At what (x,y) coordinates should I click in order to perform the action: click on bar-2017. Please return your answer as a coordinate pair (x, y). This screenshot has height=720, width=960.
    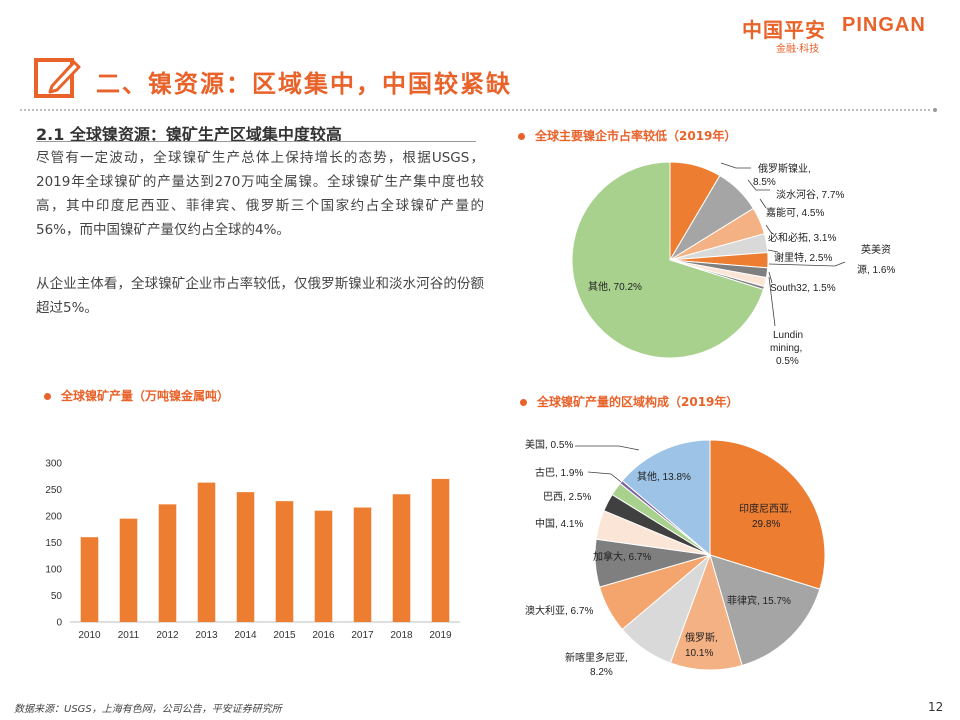
    Looking at the image, I should click on (362, 564).